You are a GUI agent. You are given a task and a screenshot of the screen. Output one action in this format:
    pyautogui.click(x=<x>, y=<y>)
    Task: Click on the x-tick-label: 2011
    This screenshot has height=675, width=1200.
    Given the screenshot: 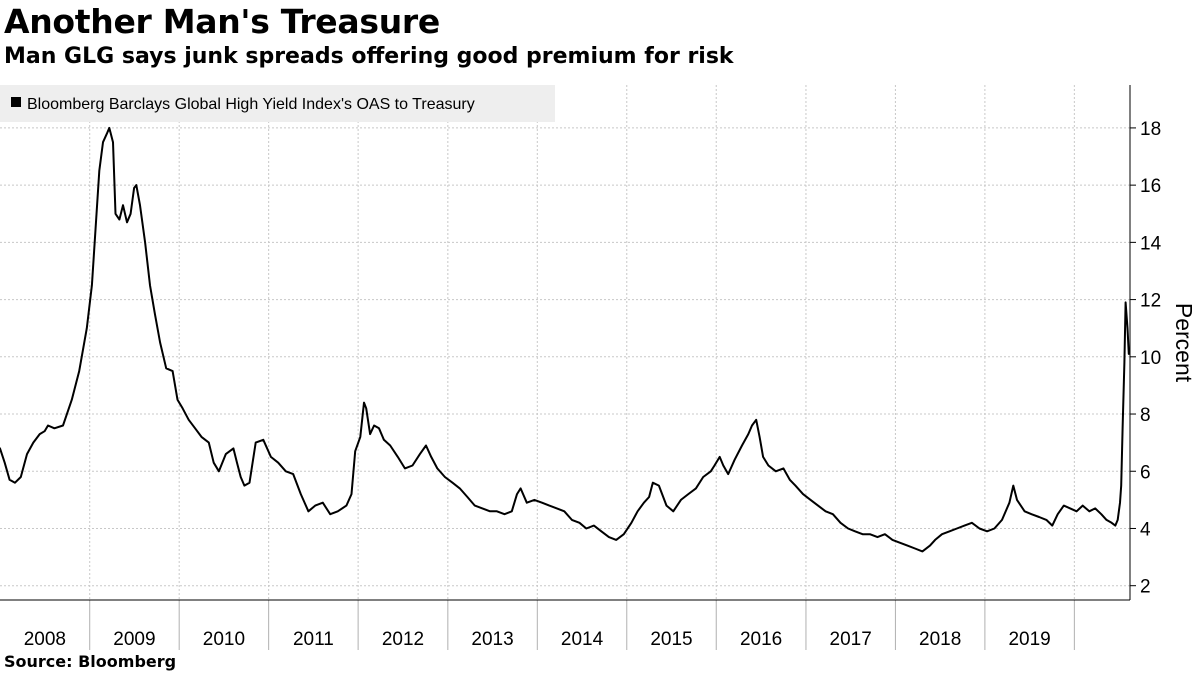 What is the action you would take?
    pyautogui.click(x=313, y=639)
    